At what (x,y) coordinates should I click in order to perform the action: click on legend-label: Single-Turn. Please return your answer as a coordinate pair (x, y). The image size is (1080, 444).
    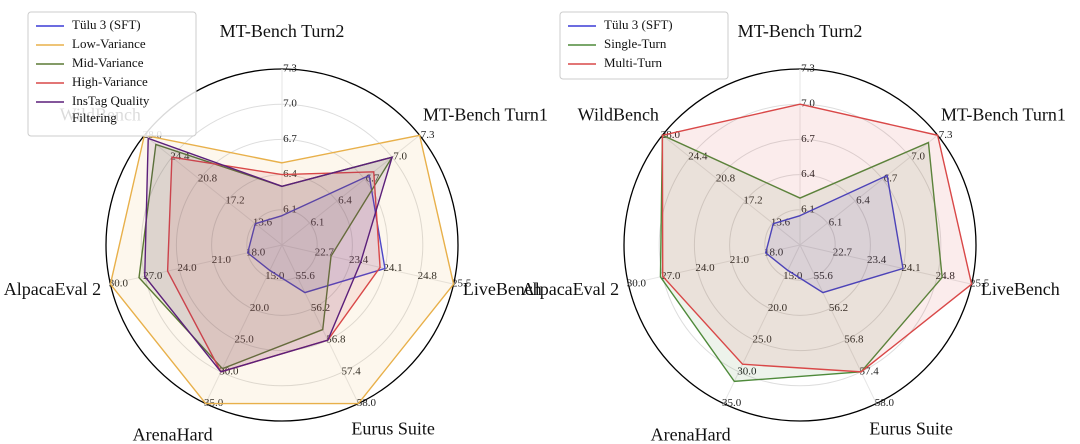
    Looking at the image, I should click on (635, 43).